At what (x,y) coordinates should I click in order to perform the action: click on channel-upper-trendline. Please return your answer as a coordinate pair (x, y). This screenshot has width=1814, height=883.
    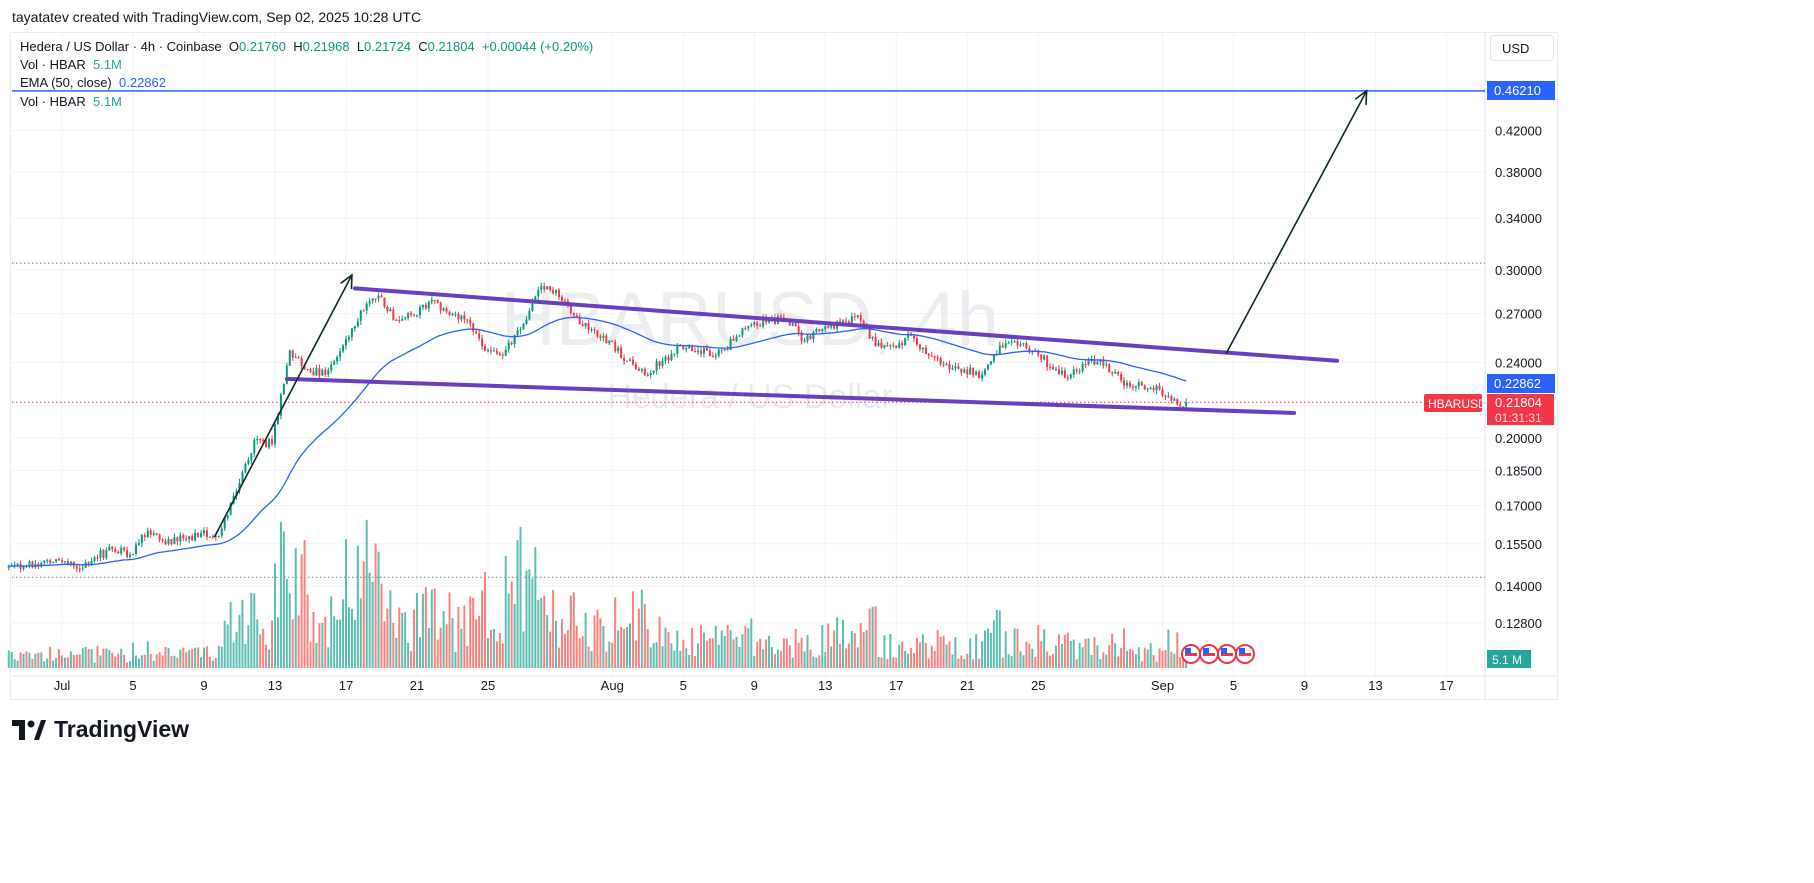
    Looking at the image, I should click on (846, 324).